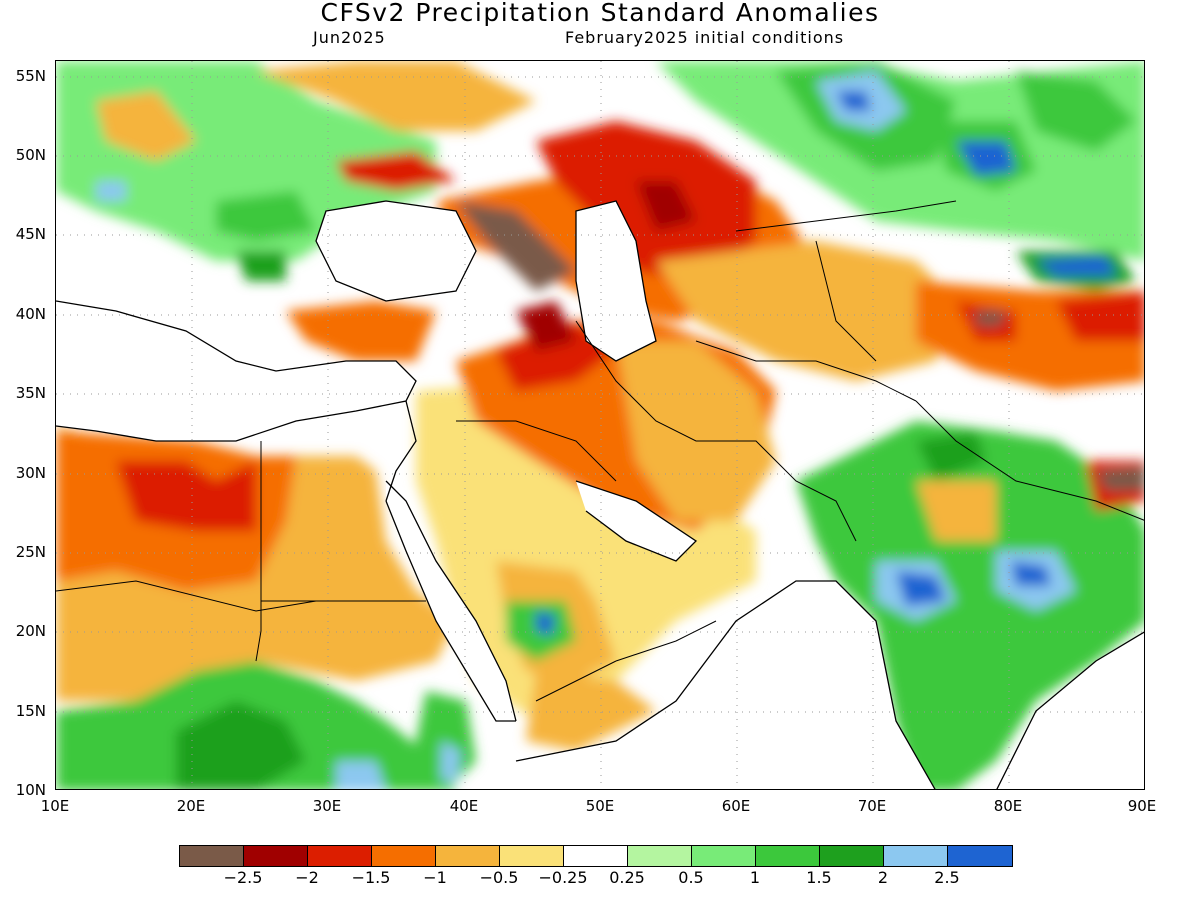 This screenshot has width=1200, height=900. What do you see at coordinates (55, 806) in the screenshot?
I see `lon-label-10e: 10E` at bounding box center [55, 806].